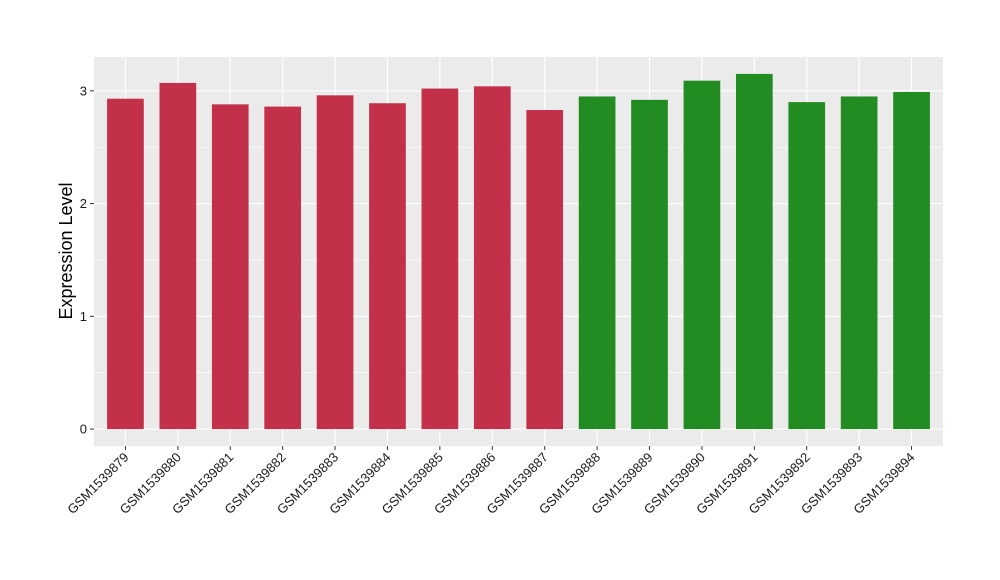 The width and height of the screenshot is (1000, 580). Describe the element at coordinates (87, 260) in the screenshot. I see `y-axis: 0 1 2 3` at that location.